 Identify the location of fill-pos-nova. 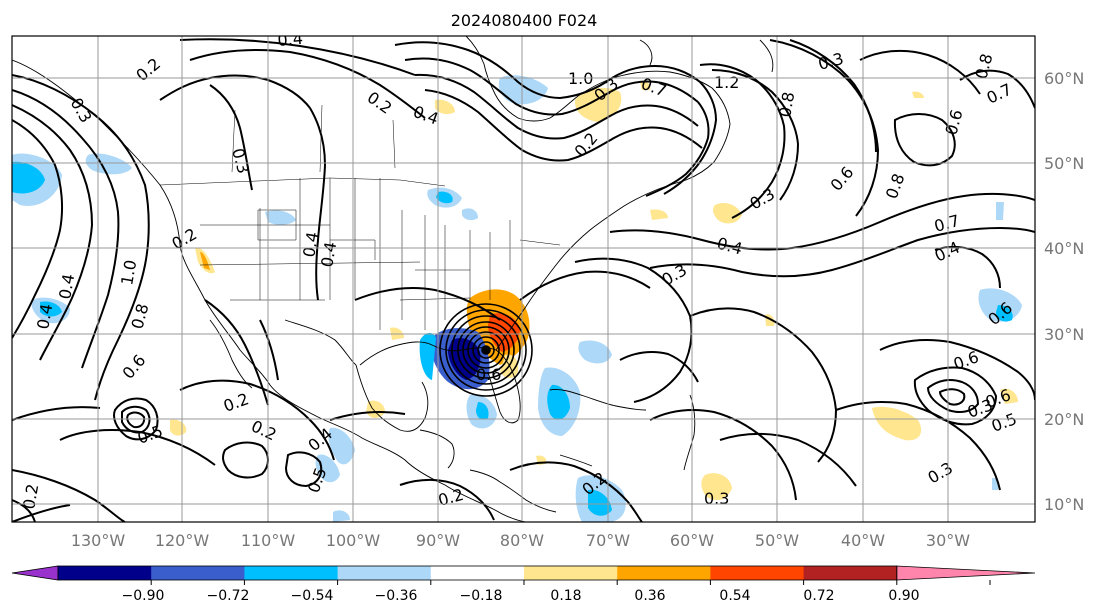
(659, 214).